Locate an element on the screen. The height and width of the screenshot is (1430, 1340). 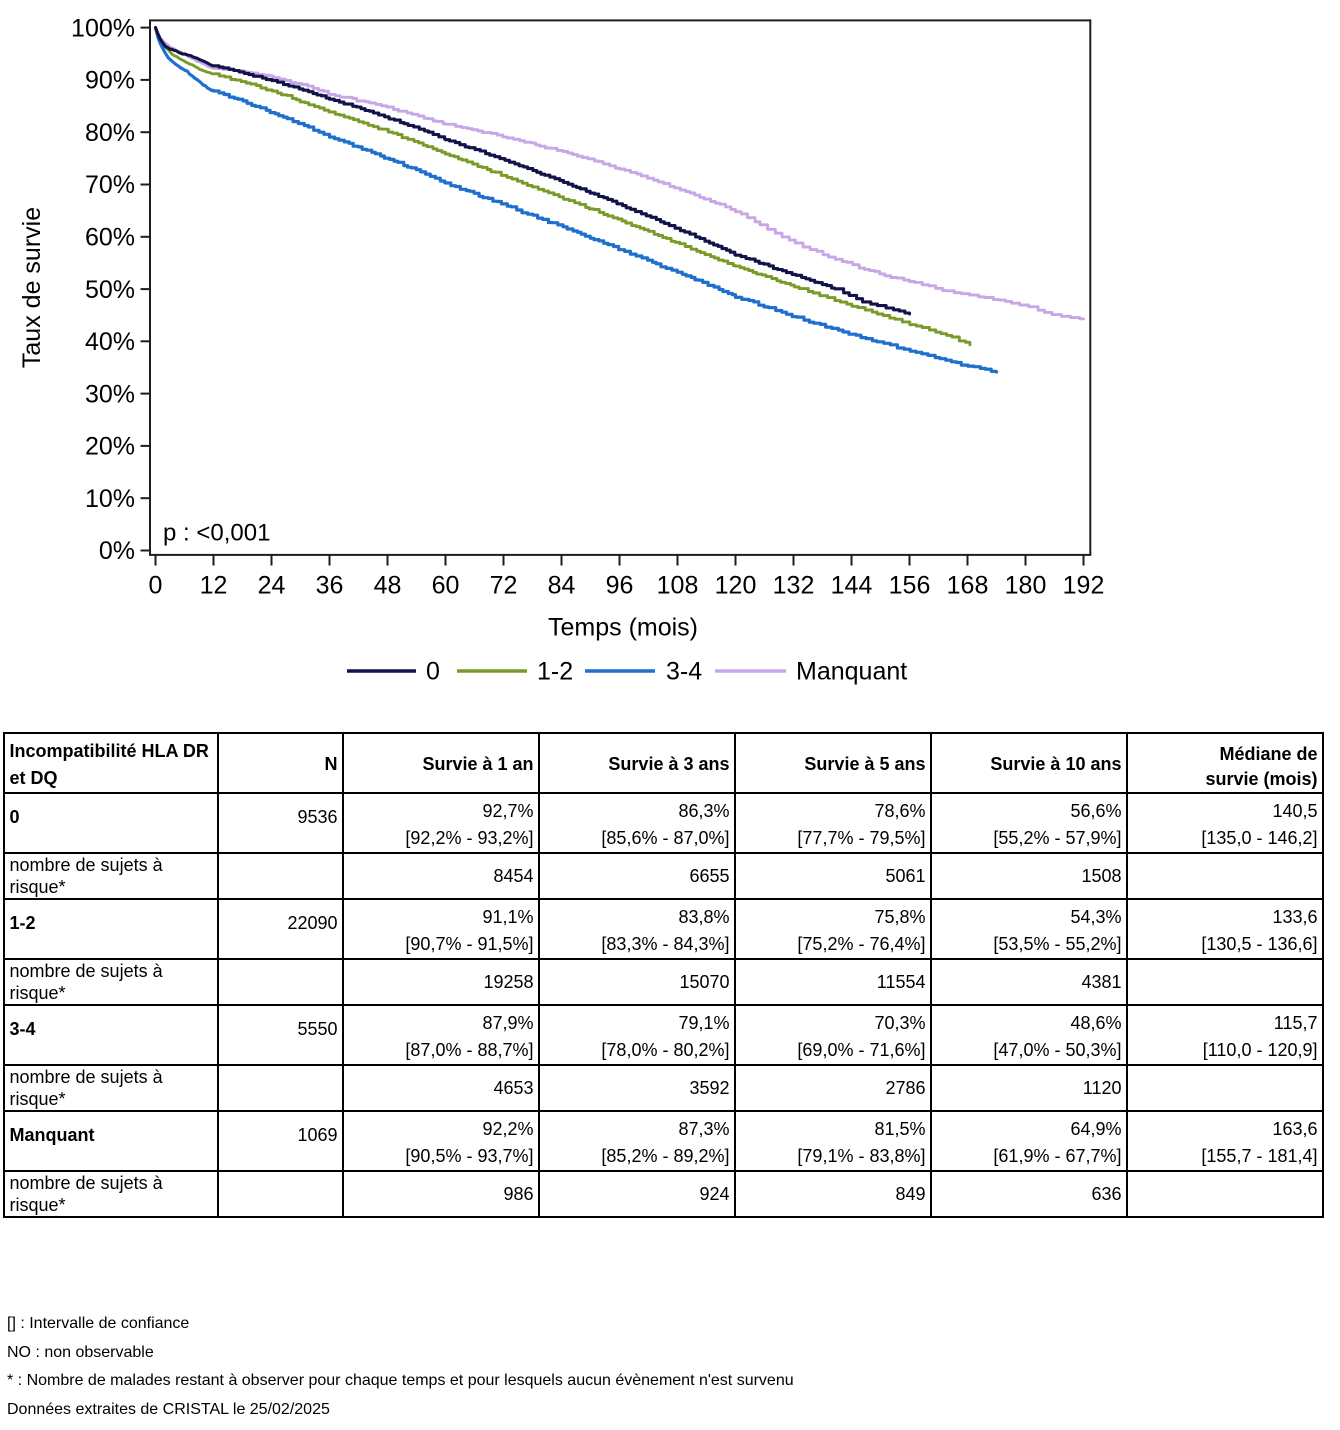
svg-text: 132 is located at coordinates (794, 586).